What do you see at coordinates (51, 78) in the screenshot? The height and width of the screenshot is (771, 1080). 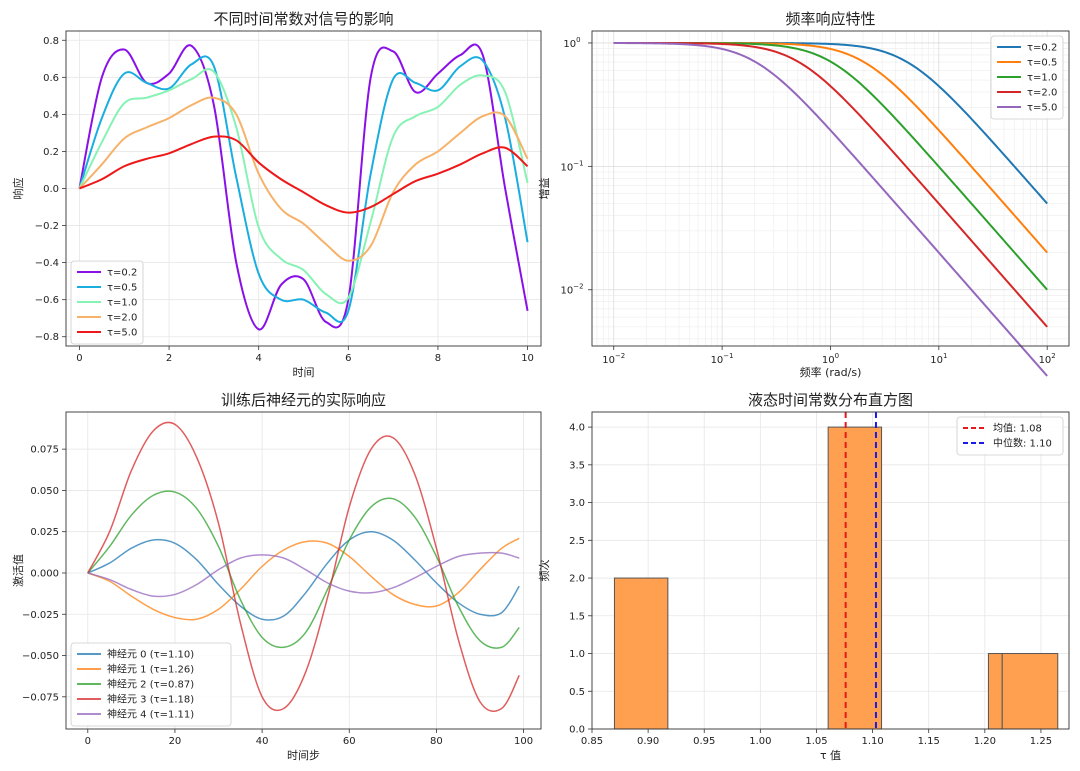 I see `y-tick-label: 0.6` at bounding box center [51, 78].